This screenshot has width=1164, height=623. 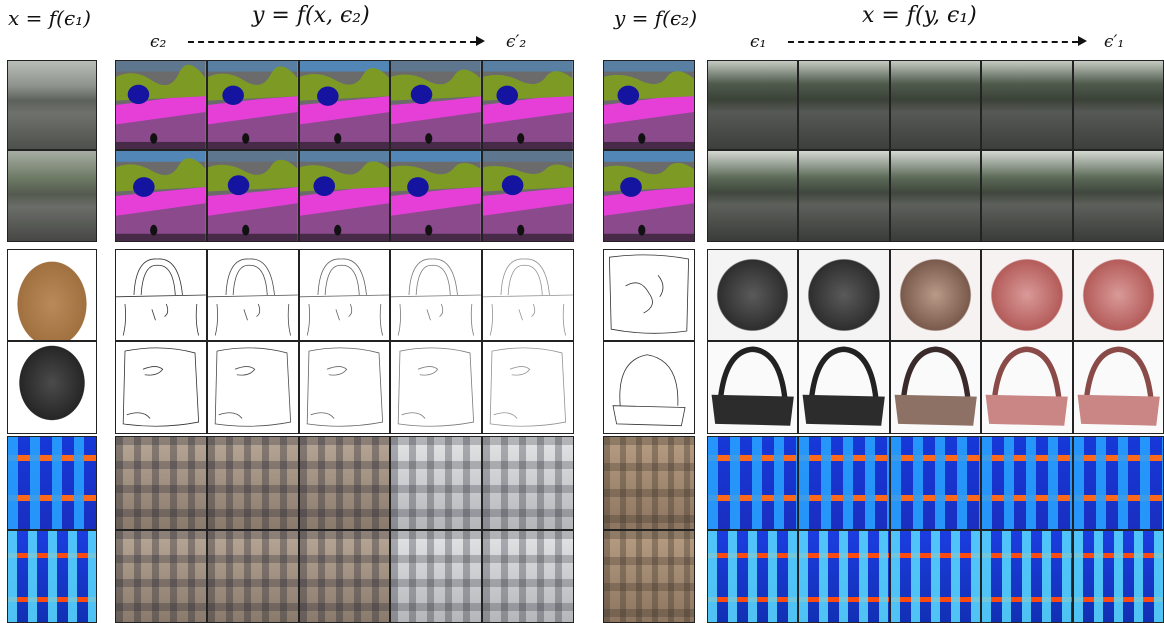 What do you see at coordinates (158, 42) in the screenshot?
I see `left-epsilon-start: ϵ₂` at bounding box center [158, 42].